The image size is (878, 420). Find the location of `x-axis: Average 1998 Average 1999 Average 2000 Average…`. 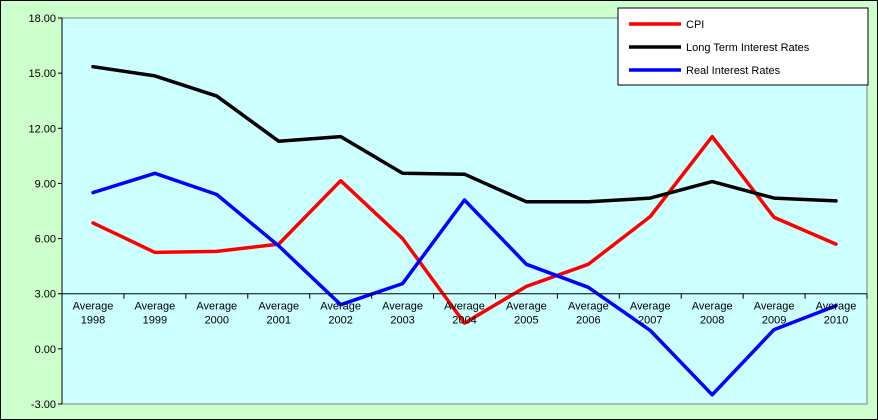

x-axis: Average 1998 Average 1999 Average 2000 Average… is located at coordinates (464, 310).